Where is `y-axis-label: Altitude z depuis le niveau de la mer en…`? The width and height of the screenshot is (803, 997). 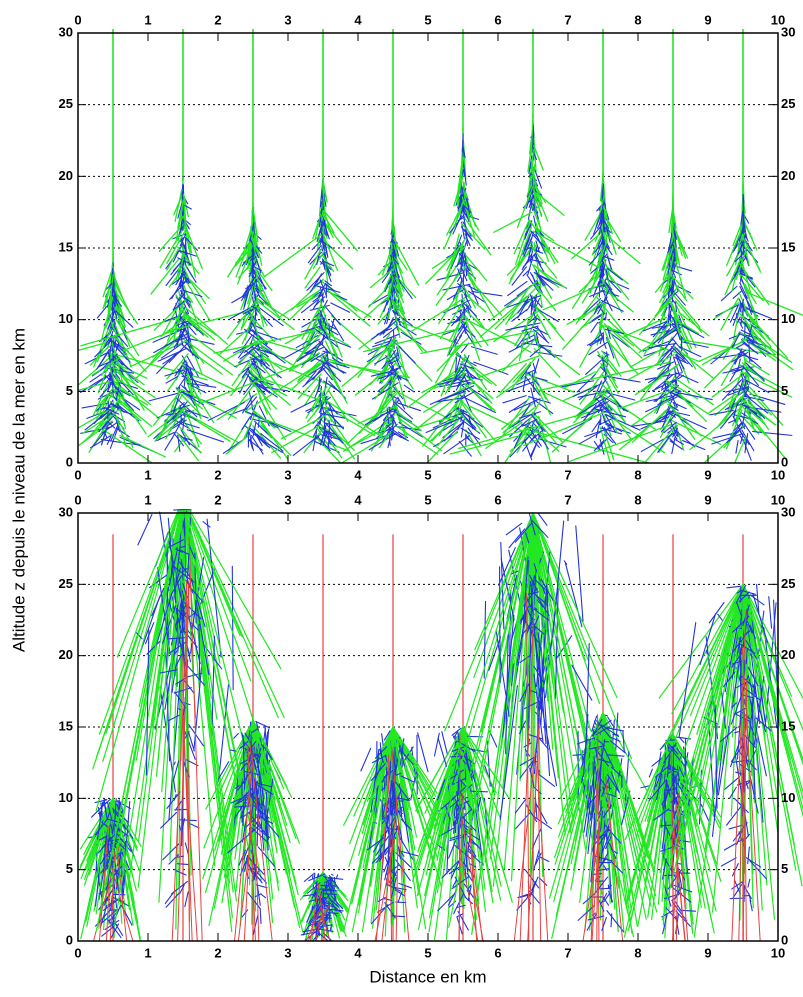
y-axis-label: Altitude z depuis le niveau de la mer en… is located at coordinates (18, 490).